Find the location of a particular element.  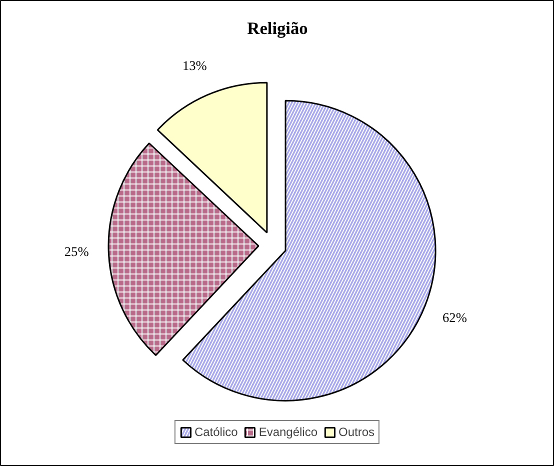

data-label: 25% is located at coordinates (76, 252).